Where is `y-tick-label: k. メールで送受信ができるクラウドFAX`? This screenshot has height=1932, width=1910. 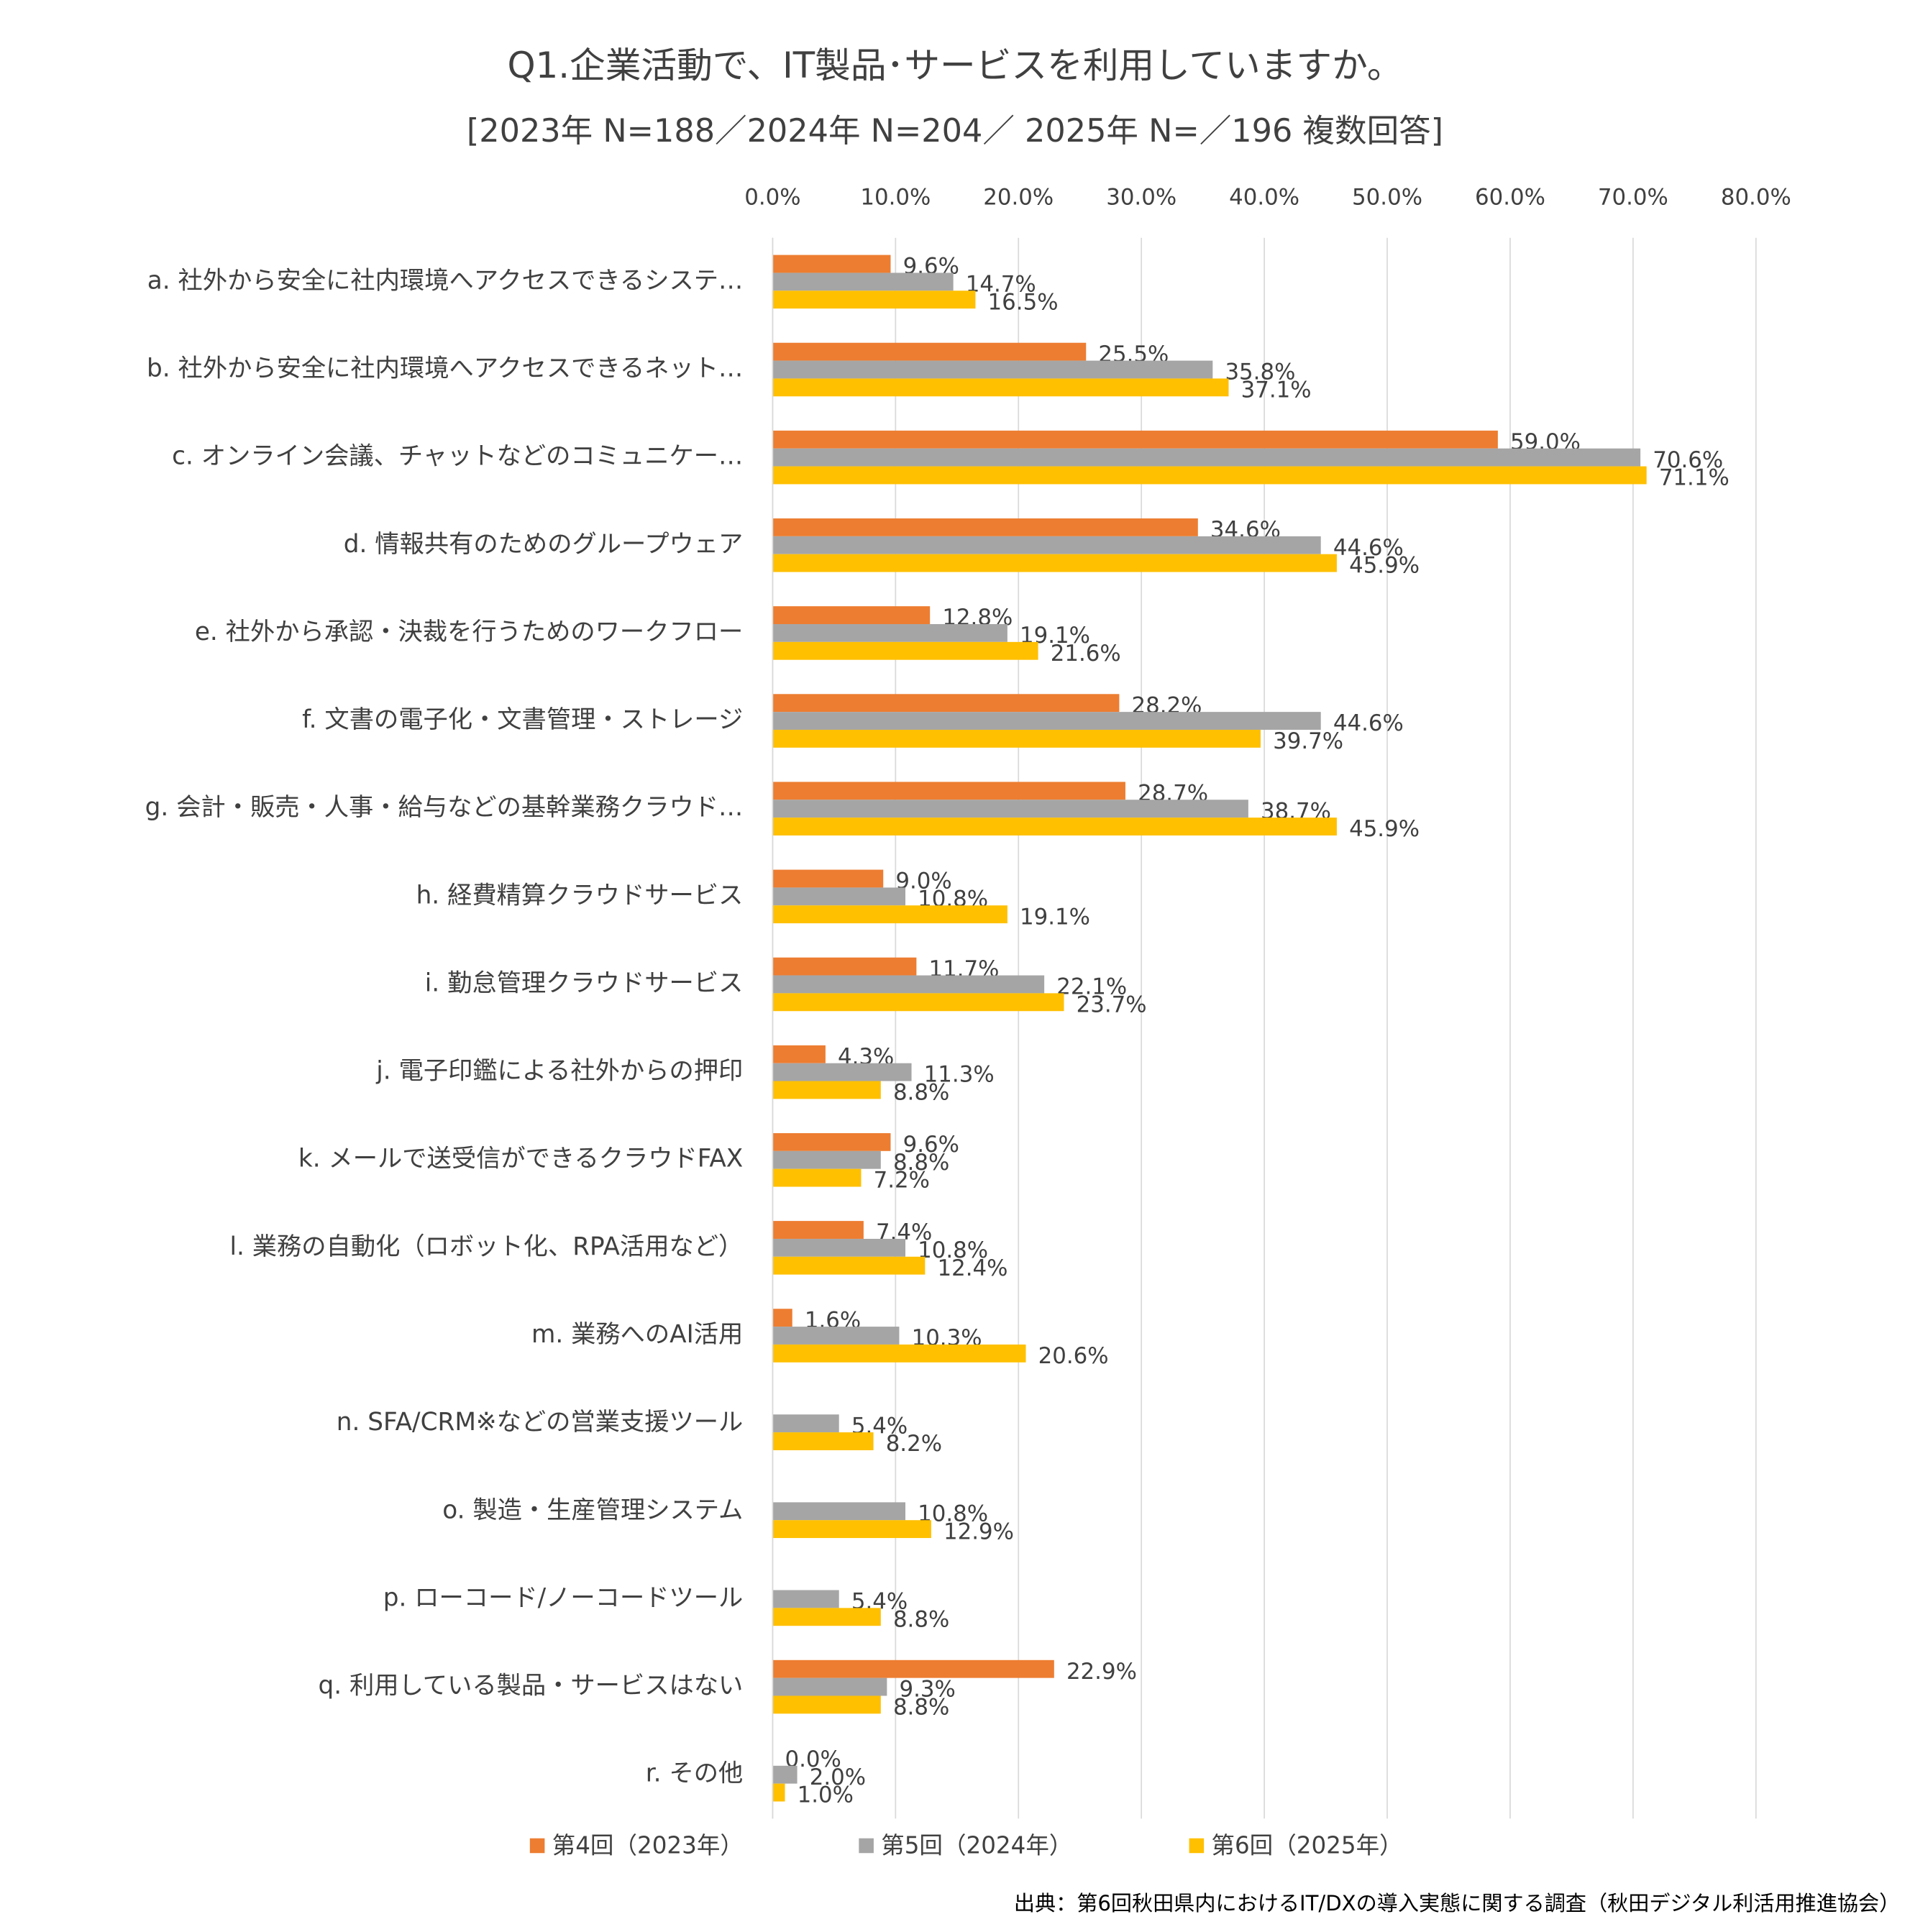 y-tick-label: k. メールで送受信ができるクラウドFAX is located at coordinates (520, 1159).